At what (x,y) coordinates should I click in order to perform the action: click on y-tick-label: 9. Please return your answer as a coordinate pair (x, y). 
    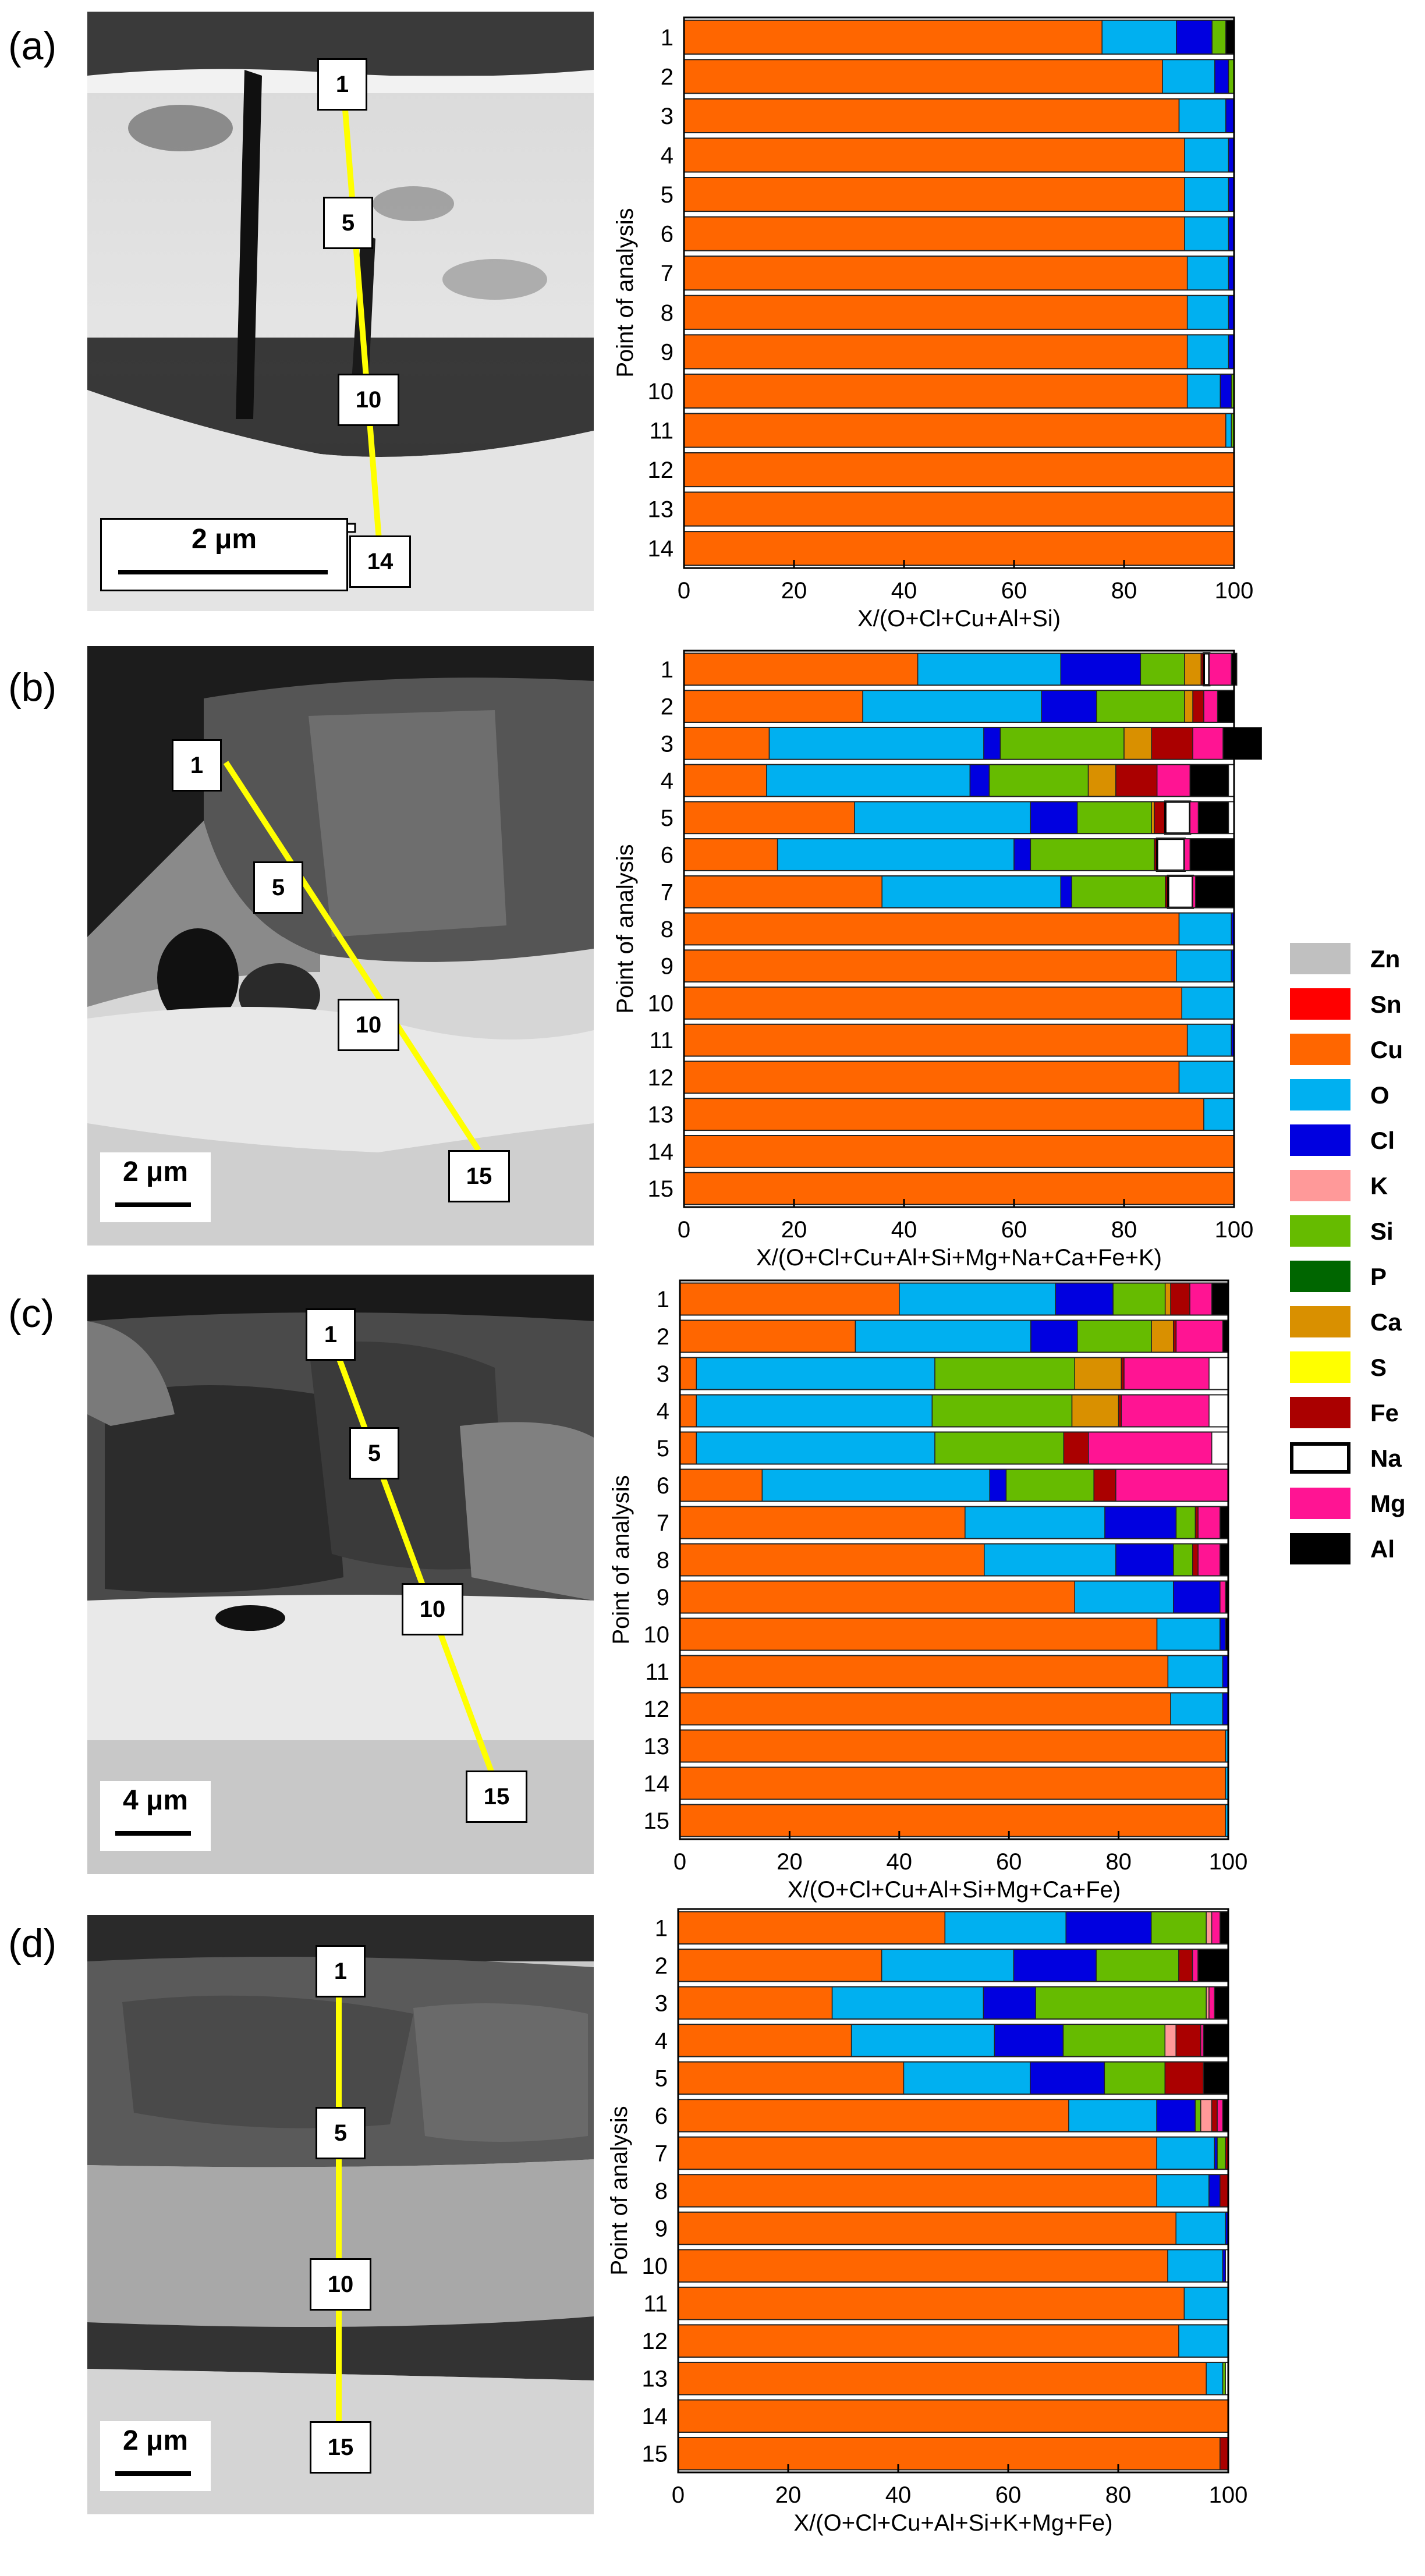
    Looking at the image, I should click on (667, 967).